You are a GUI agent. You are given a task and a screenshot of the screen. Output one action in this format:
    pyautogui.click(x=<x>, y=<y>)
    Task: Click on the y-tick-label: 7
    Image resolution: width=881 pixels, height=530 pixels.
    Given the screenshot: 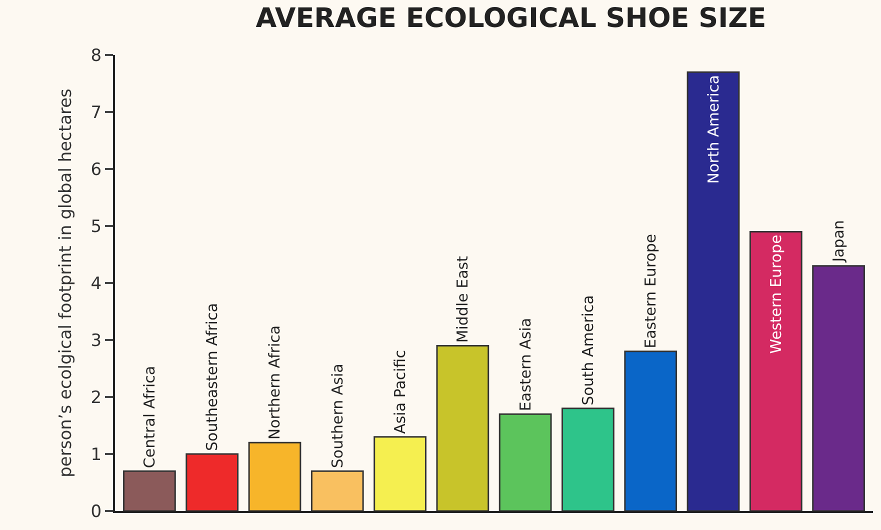 What is the action you would take?
    pyautogui.click(x=96, y=112)
    